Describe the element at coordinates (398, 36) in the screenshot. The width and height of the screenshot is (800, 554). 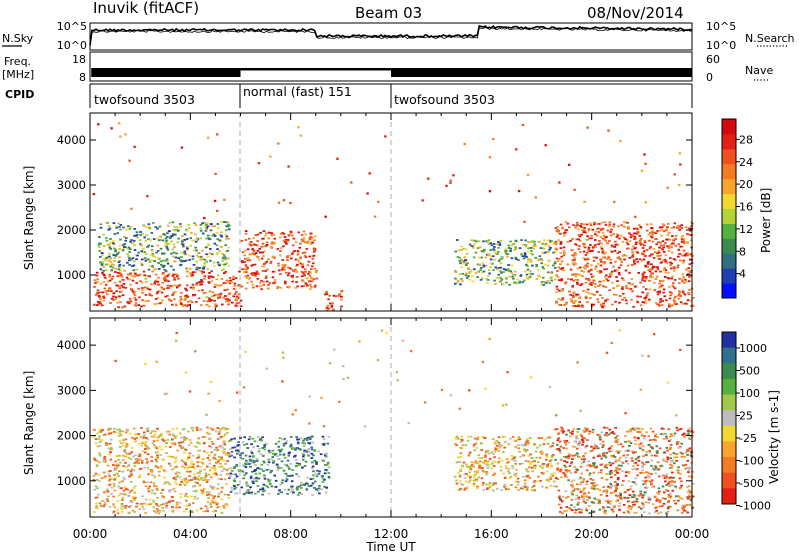
I see `noise-panel: N.Sky 10^5 10^0 10^5 10^0 N.Search` at that location.